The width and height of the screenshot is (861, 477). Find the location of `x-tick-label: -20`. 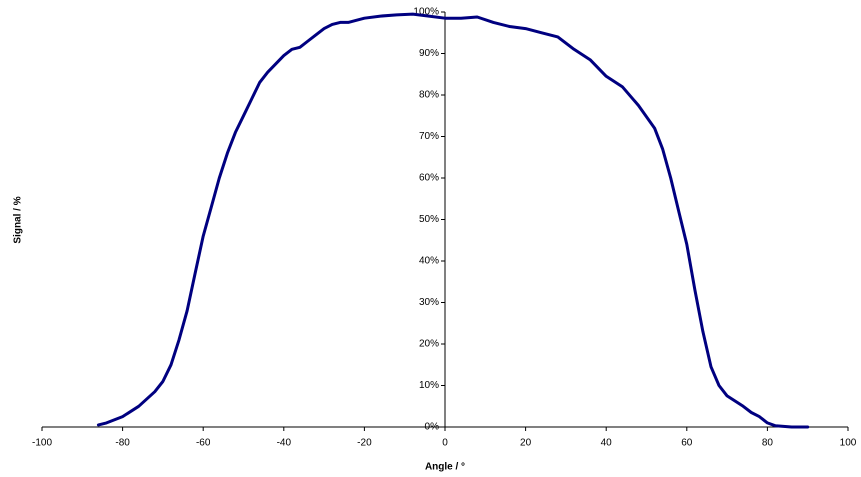

x-tick-label: -20 is located at coordinates (364, 443).